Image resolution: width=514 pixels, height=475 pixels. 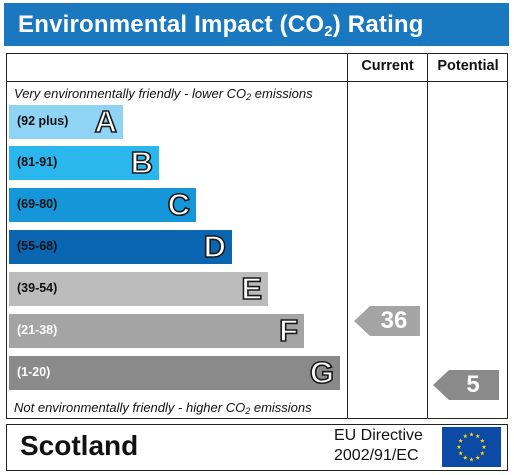 What do you see at coordinates (394, 320) in the screenshot?
I see `current-rating-value: 36` at bounding box center [394, 320].